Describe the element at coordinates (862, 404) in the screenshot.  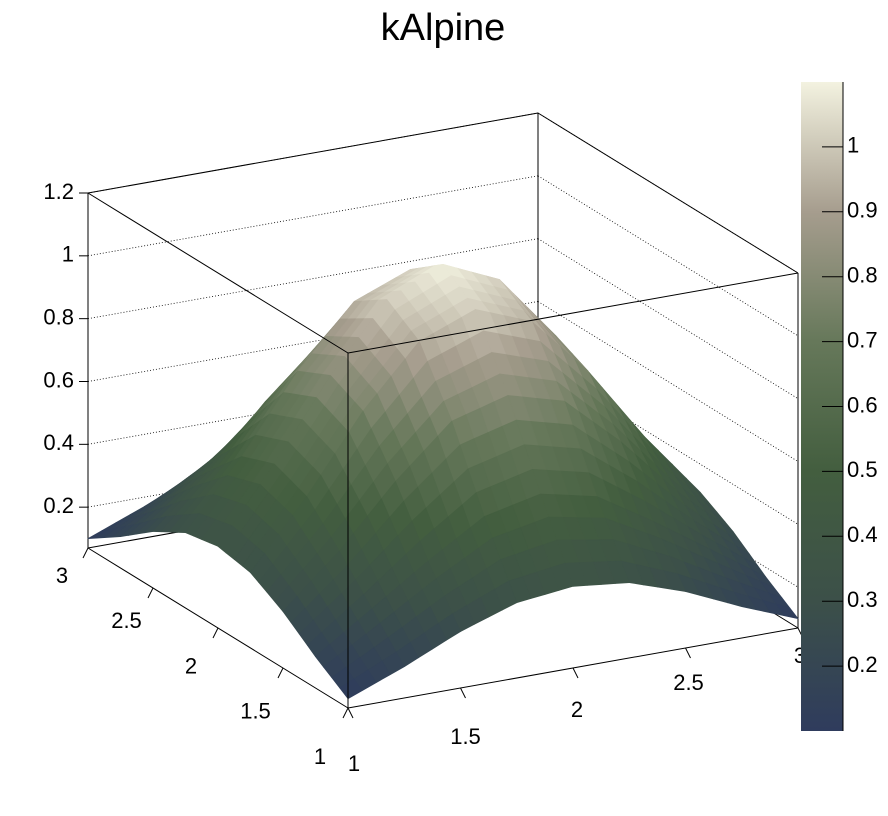
I see `colorbar-tick-label: 0.6` at that location.